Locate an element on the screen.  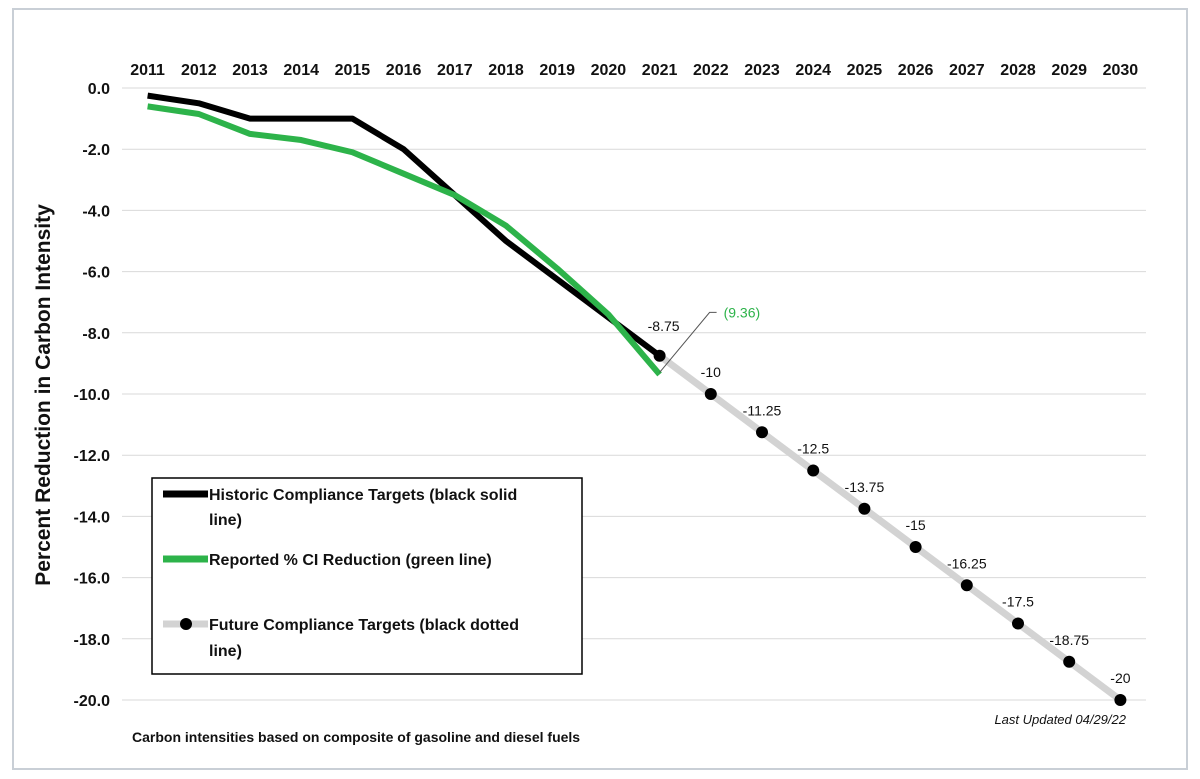
legend-label: Future Compliance Targets (black dotted is located at coordinates (364, 625).